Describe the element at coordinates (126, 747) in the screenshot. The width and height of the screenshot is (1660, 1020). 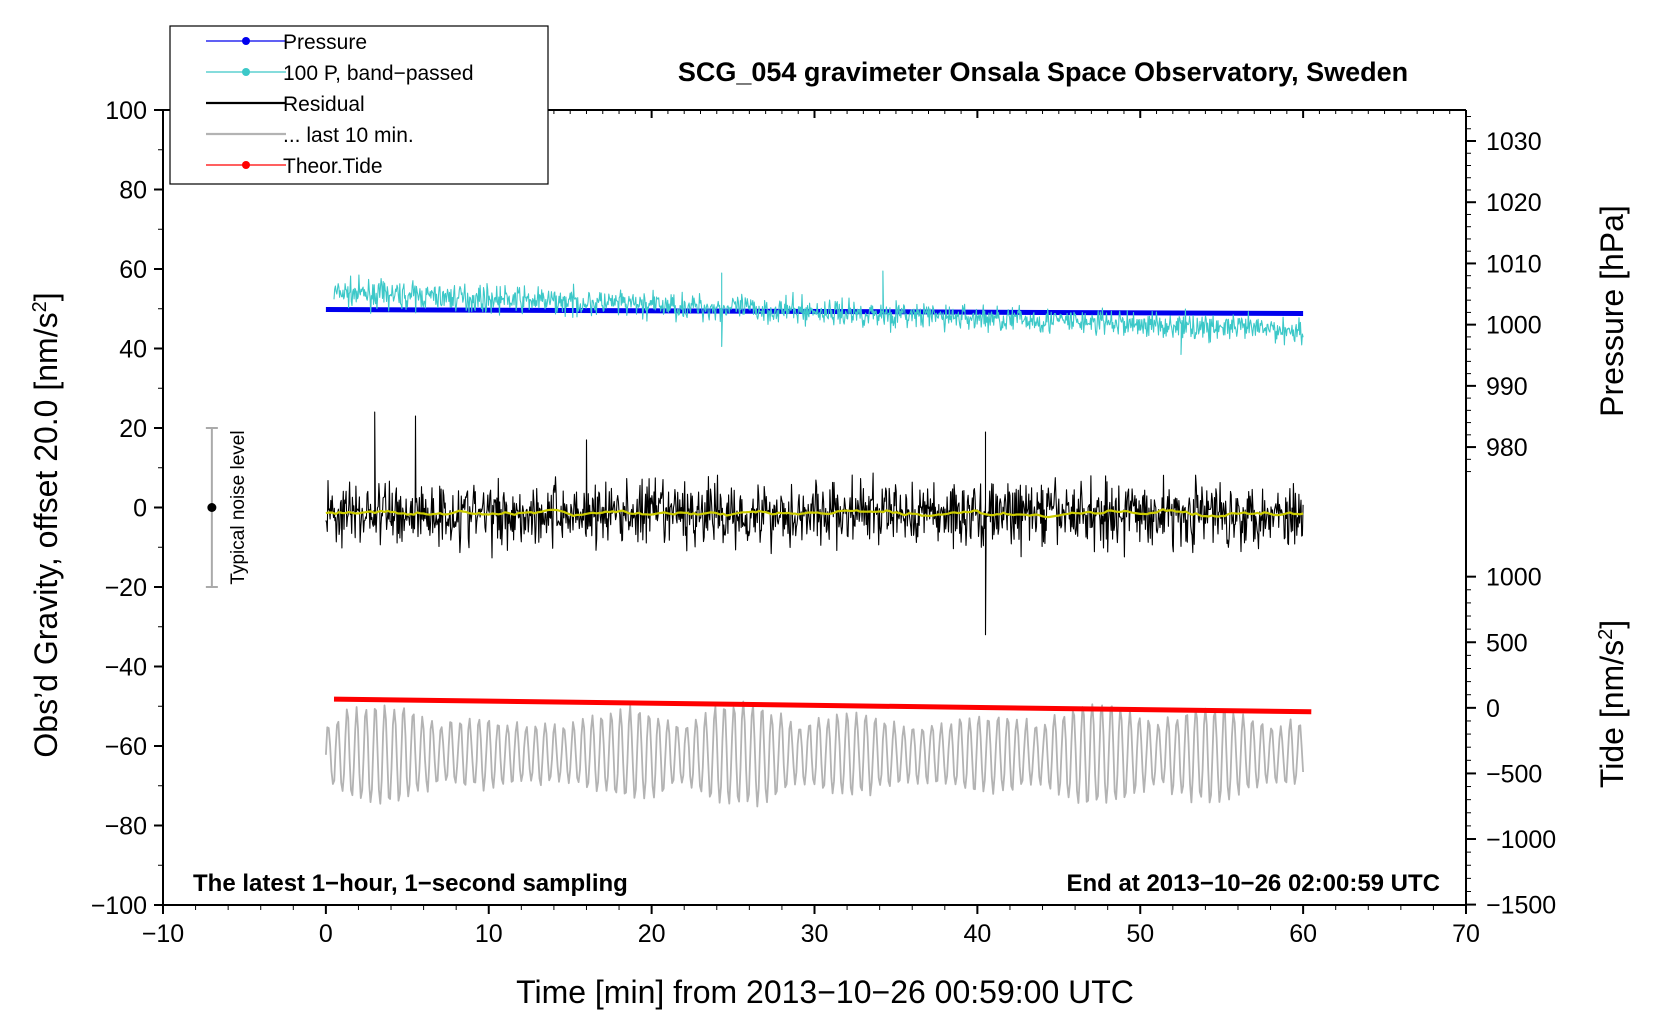
I see `y-tick-label: −60` at that location.